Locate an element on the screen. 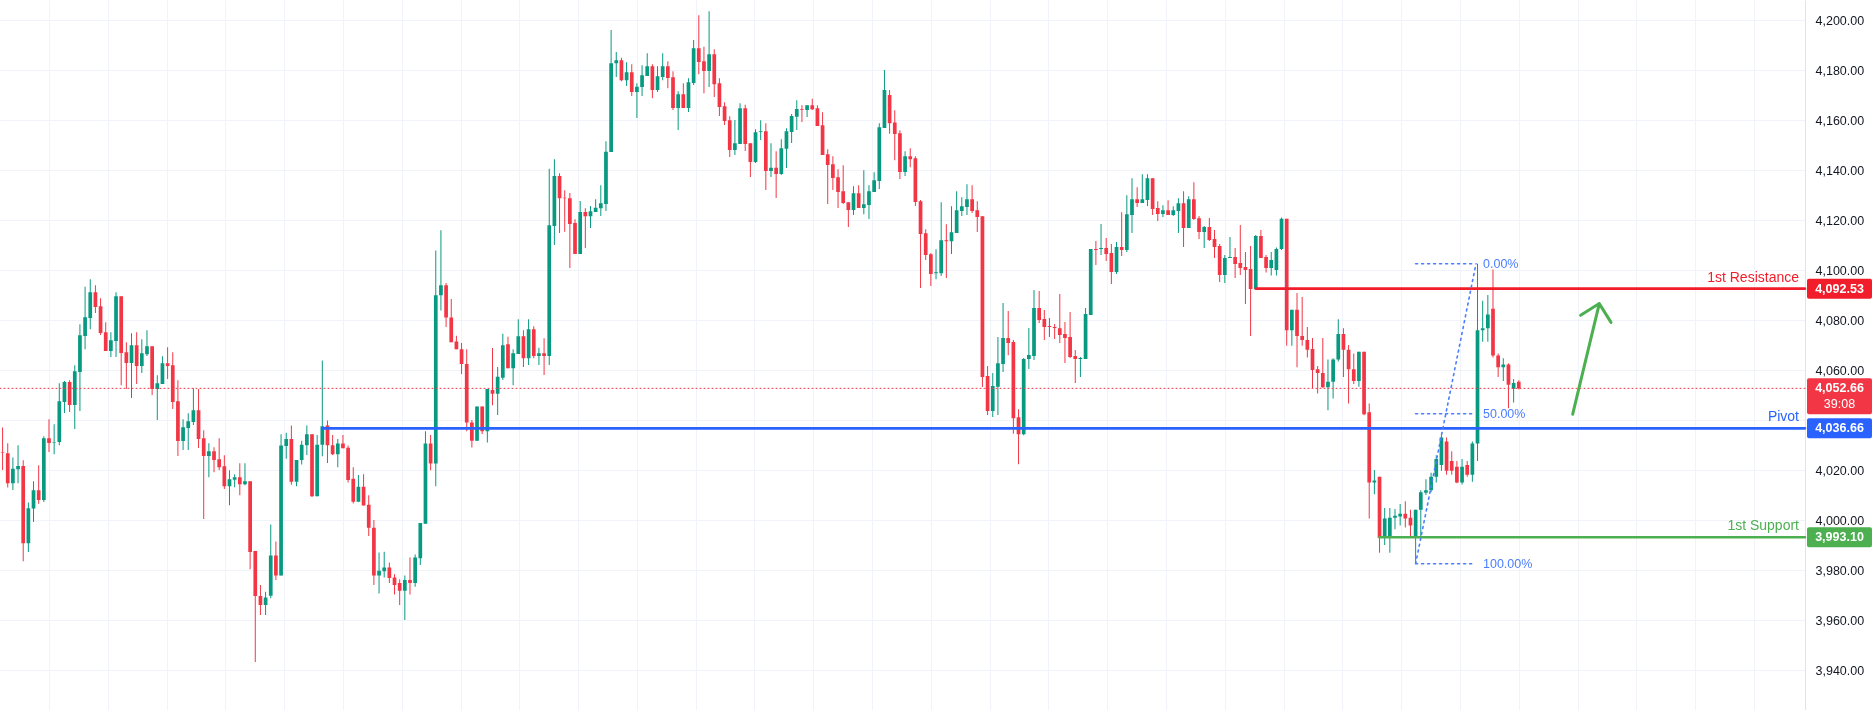 The width and height of the screenshot is (1873, 710). y-tick-label: 4,000.00 is located at coordinates (1840, 520).